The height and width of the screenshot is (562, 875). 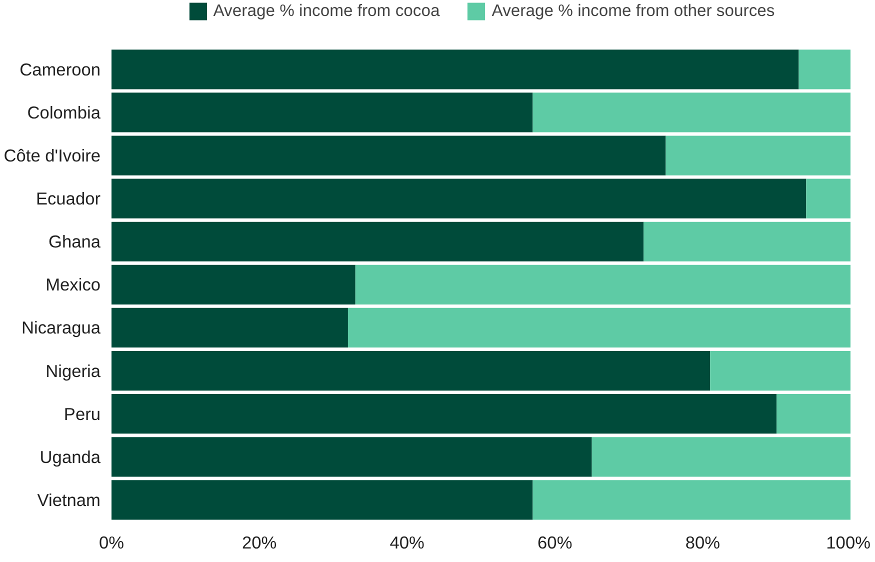 I want to click on y-tick-label: Ghana, so click(x=74, y=242).